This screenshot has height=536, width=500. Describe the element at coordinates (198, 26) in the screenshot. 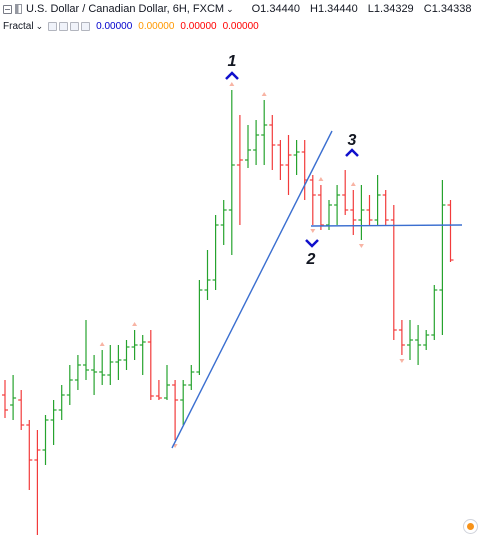

I see `indicator-value-3: 0.00000` at that location.